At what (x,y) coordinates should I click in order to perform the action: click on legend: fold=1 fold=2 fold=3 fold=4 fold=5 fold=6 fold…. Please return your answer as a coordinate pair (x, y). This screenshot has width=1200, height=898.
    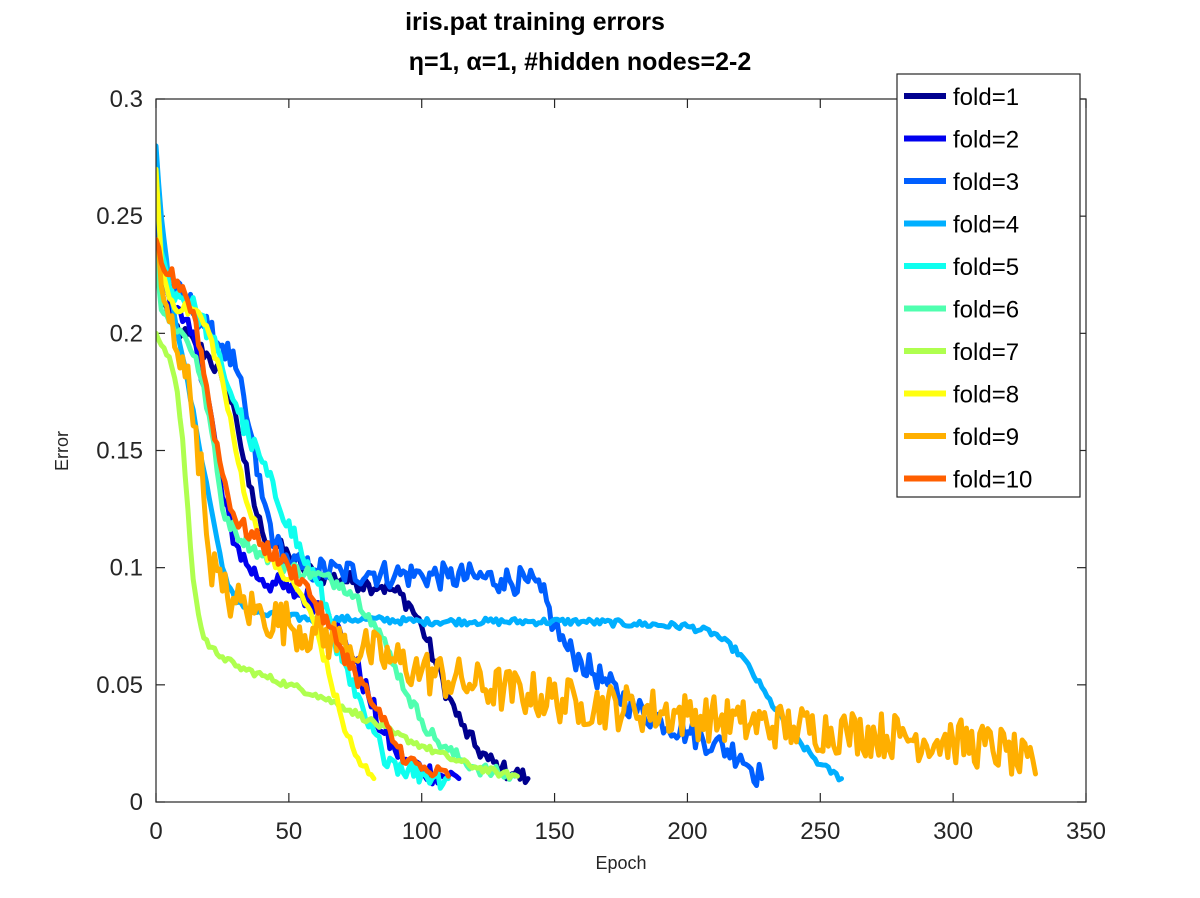
    Looking at the image, I should click on (988, 285).